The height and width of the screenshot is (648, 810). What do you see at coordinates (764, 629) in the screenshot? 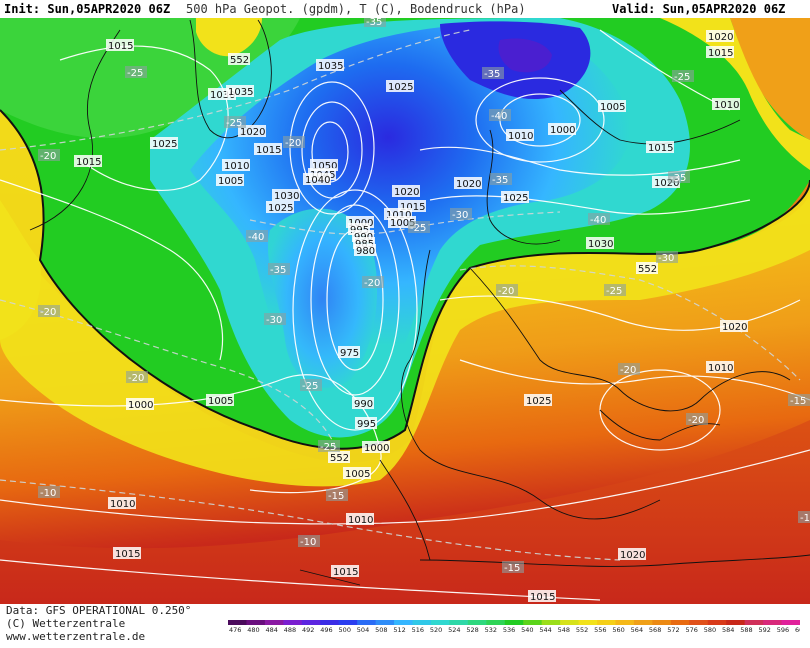
I see `colorbar-label: 592` at bounding box center [764, 629].